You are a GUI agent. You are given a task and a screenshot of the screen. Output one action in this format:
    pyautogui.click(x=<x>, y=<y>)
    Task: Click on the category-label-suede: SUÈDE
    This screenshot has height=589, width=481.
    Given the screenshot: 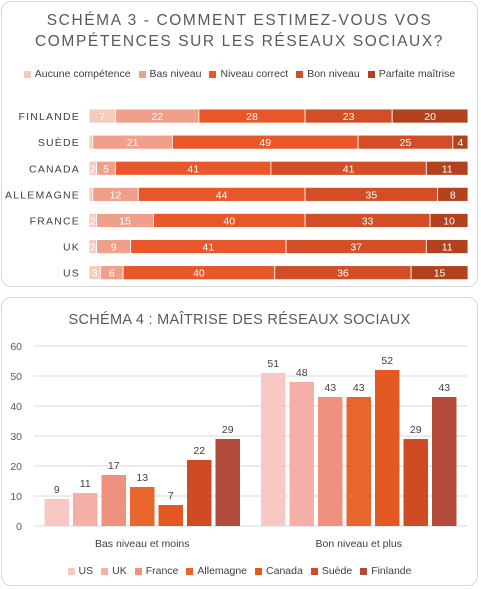 What is the action you would take?
    pyautogui.click(x=59, y=142)
    